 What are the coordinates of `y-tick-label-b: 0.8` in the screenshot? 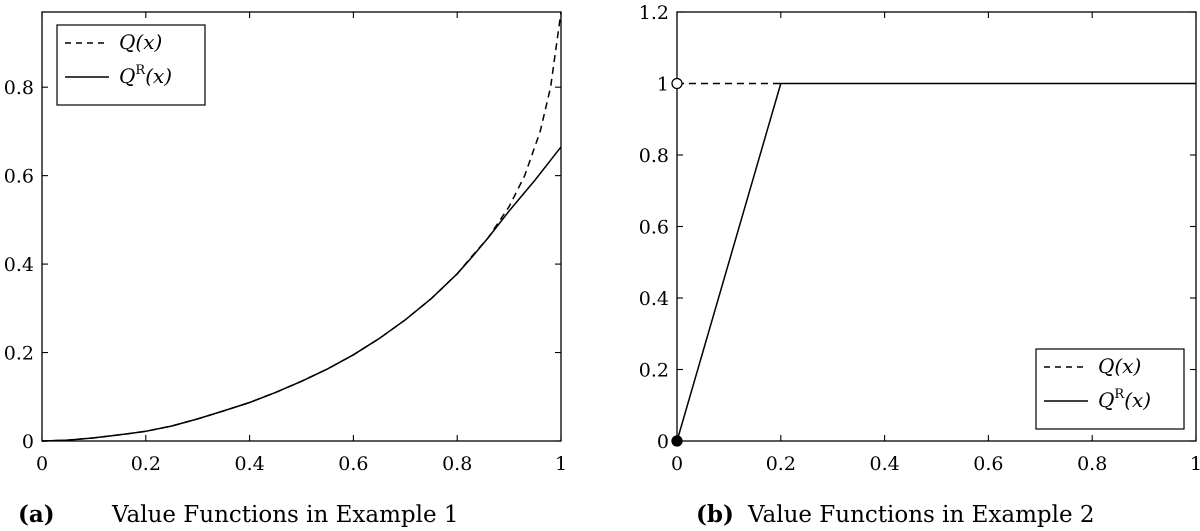 It's located at (654, 156).